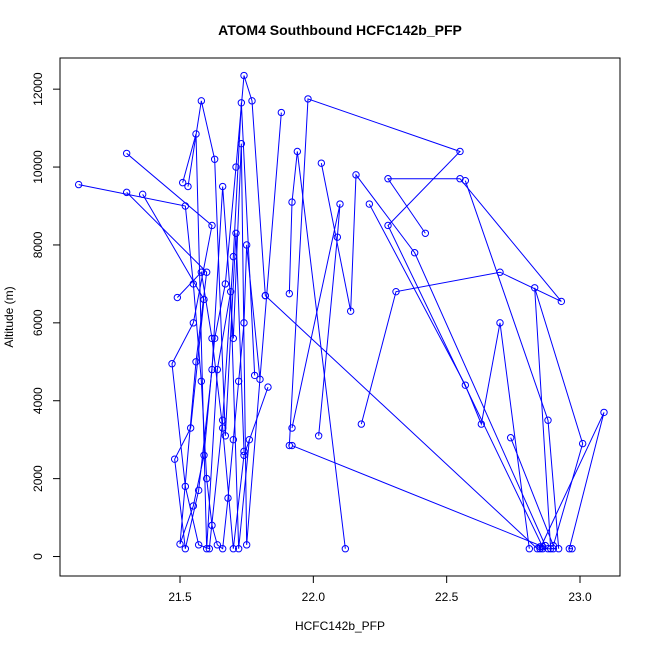  What do you see at coordinates (46, 316) in the screenshot?
I see `y-axis: 0 2000 4000 6000 8000 10000 12000` at bounding box center [46, 316].